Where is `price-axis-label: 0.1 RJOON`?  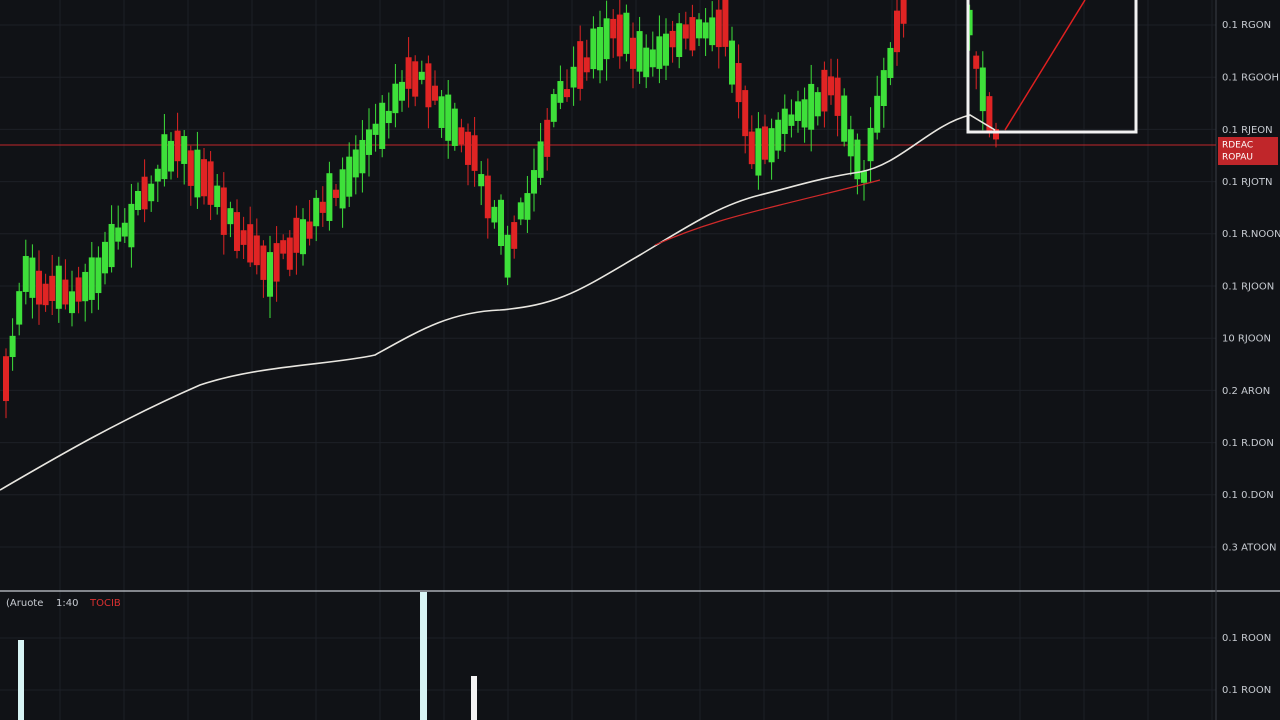 price-axis-label: 0.1 RJOON is located at coordinates (1248, 286).